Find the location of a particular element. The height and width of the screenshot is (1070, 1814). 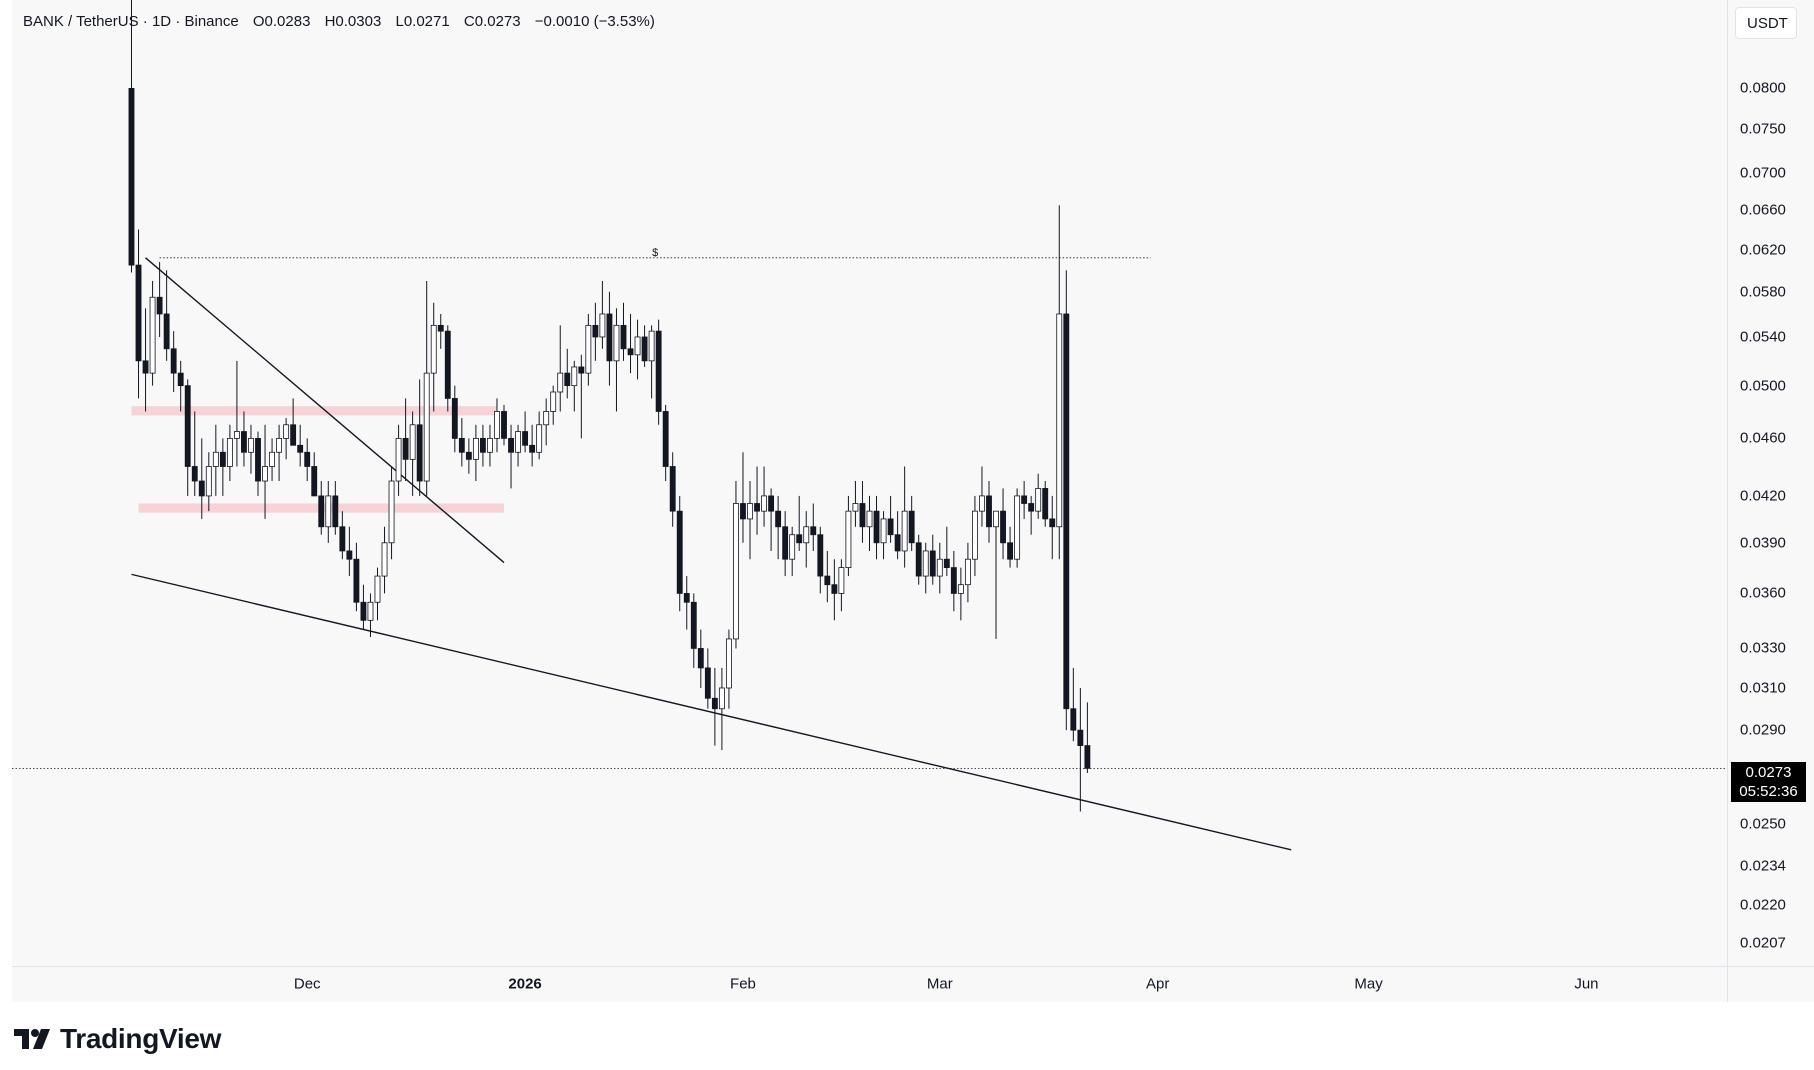

time-tick-label: Dec is located at coordinates (307, 984).